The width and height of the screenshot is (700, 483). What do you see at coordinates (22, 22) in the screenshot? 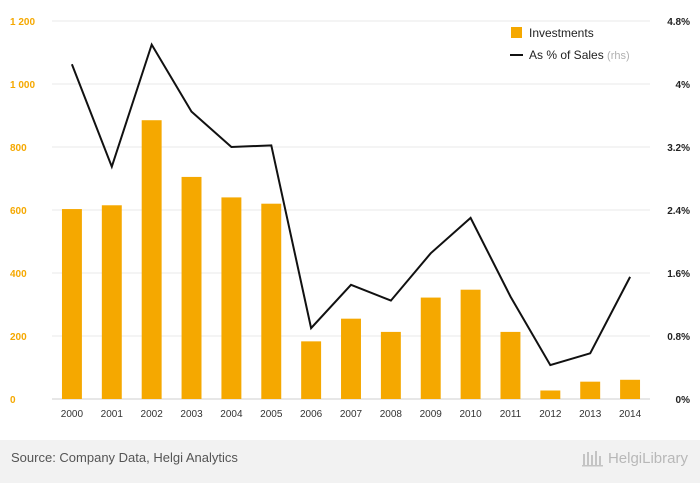
I see `y-left-tick-label: 1 200` at bounding box center [22, 22].